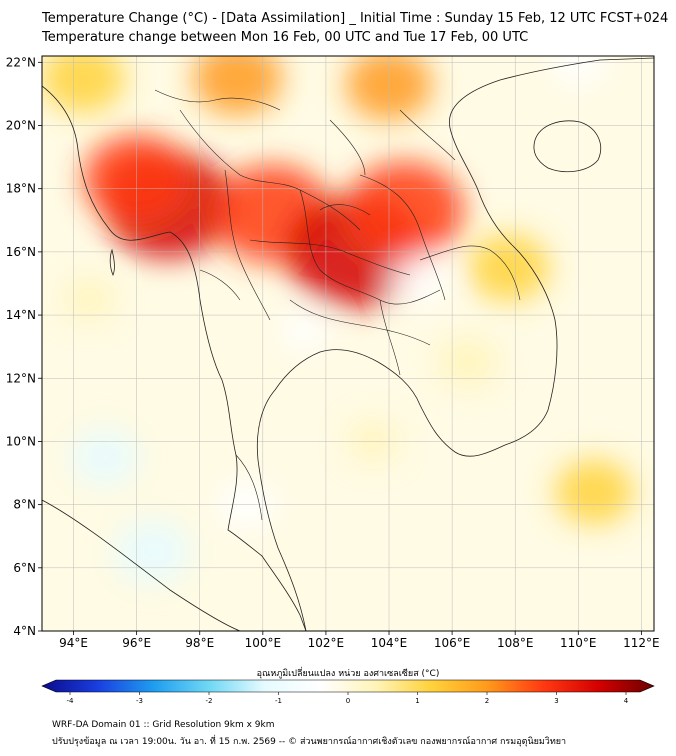 This screenshot has height=756, width=676. I want to click on lon-label: 112°E, so click(641, 643).